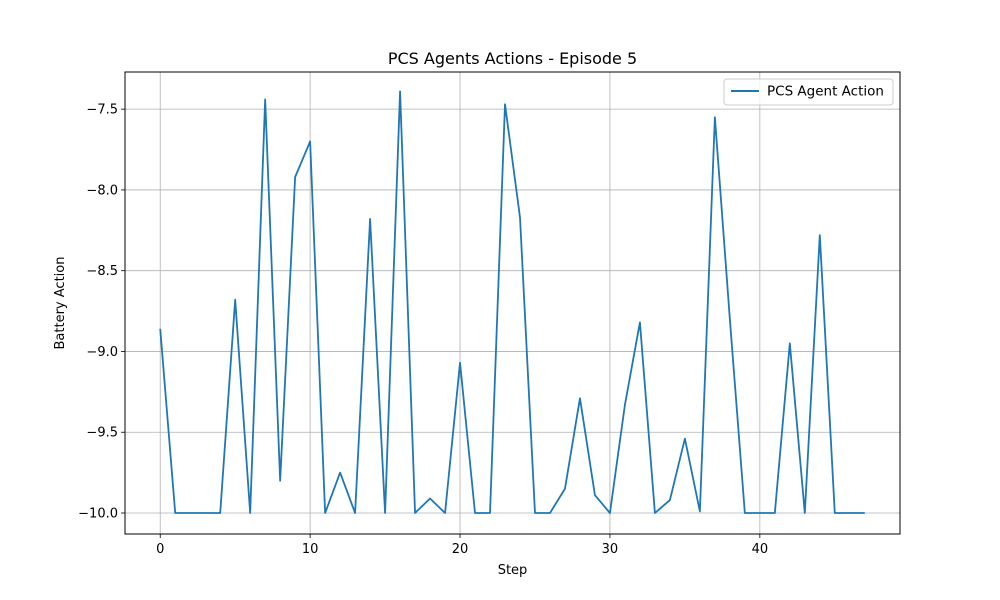  What do you see at coordinates (310, 549) in the screenshot?
I see `x-tick-label: 10` at bounding box center [310, 549].